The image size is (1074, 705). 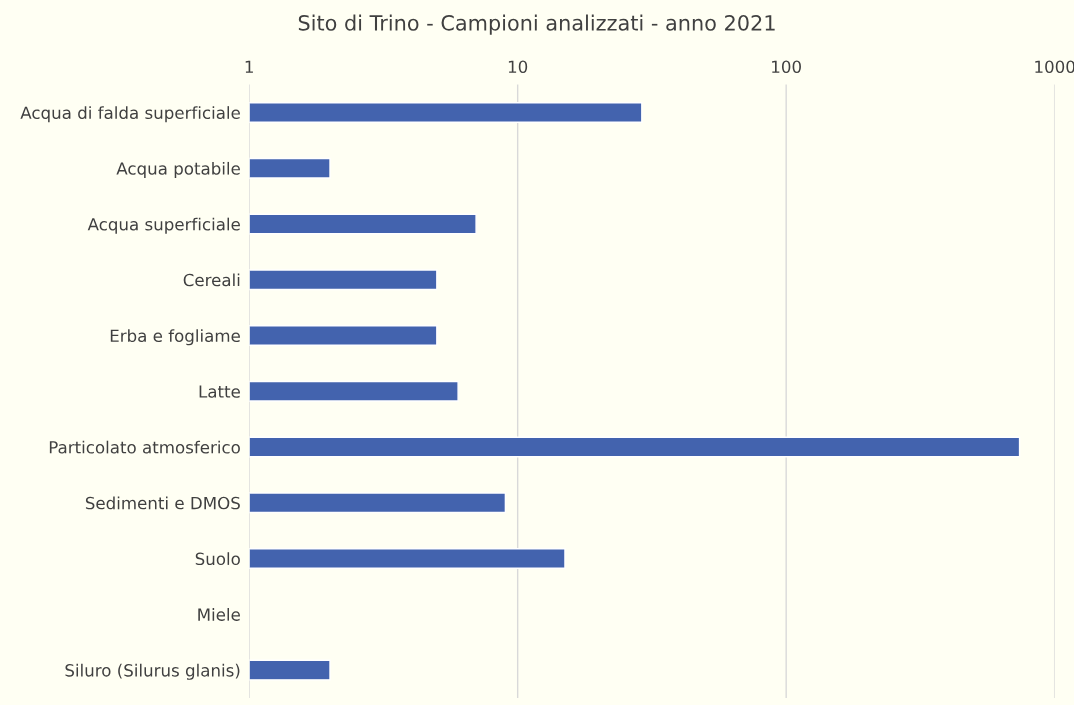 I want to click on x-tick-label: 100, so click(x=786, y=67).